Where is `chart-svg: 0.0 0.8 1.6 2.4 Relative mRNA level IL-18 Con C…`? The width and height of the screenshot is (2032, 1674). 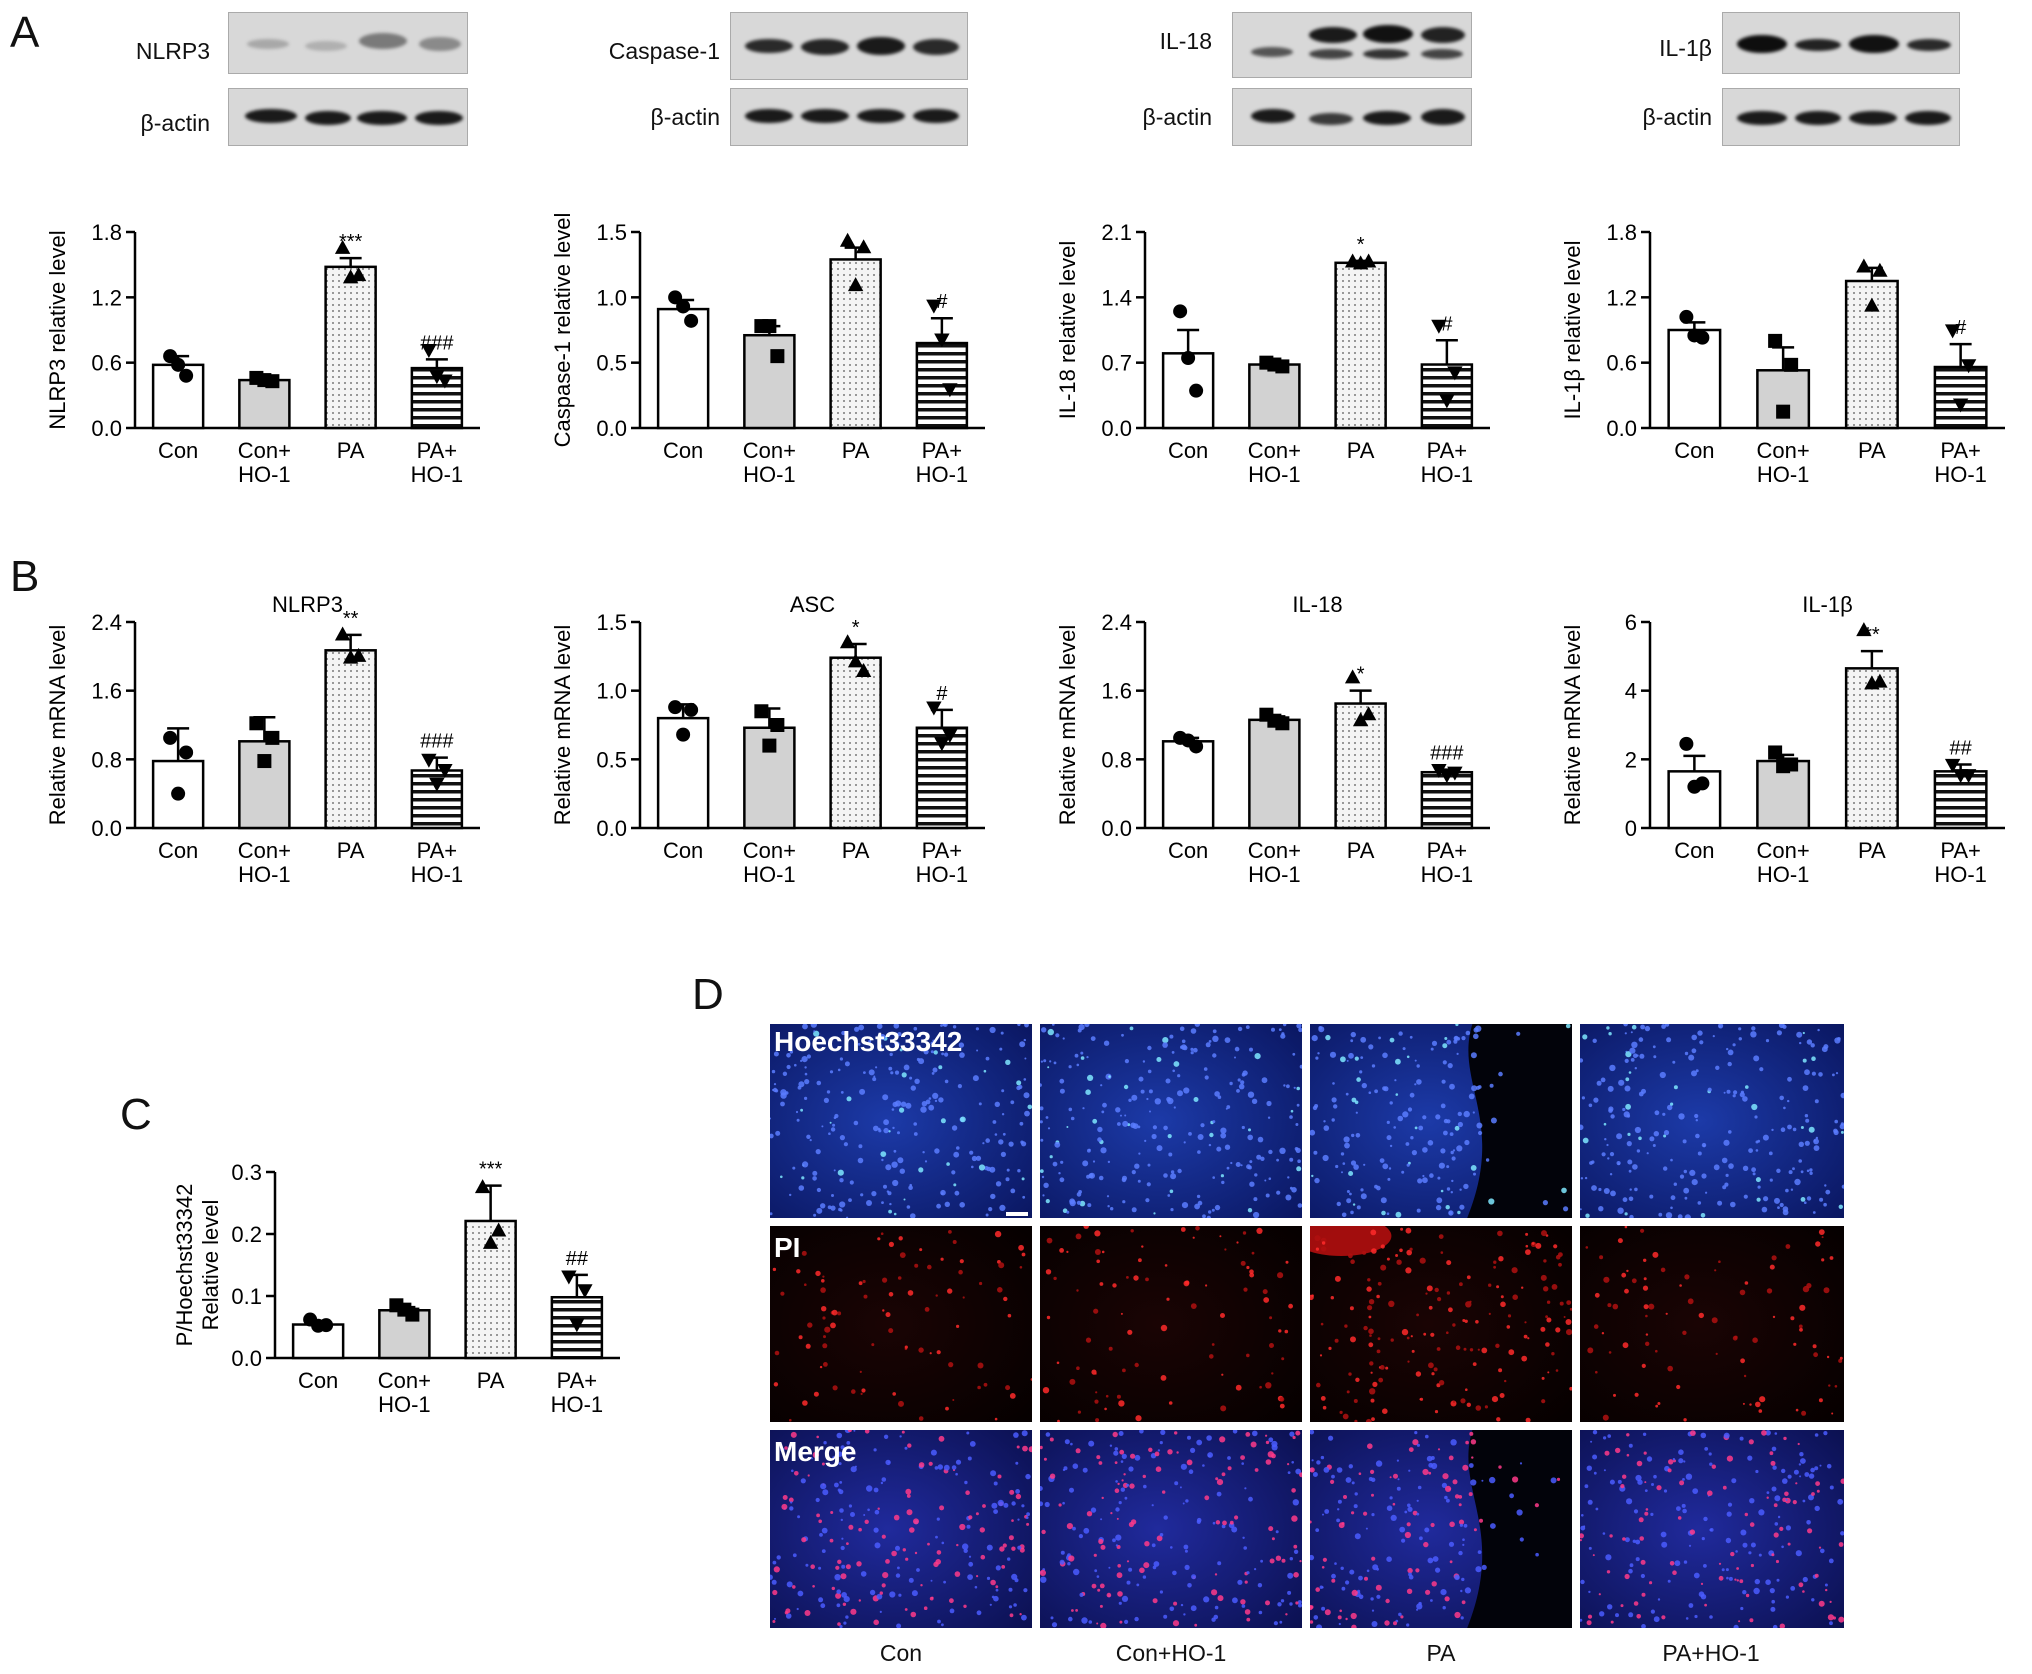 chart-svg: 0.0 0.8 1.6 2.4 Relative mRNA level IL-18 Con C… is located at coordinates (1272, 739).